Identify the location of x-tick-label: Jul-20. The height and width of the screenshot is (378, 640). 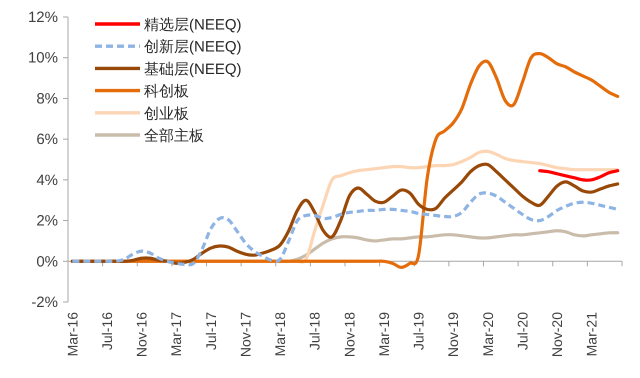
(522, 331).